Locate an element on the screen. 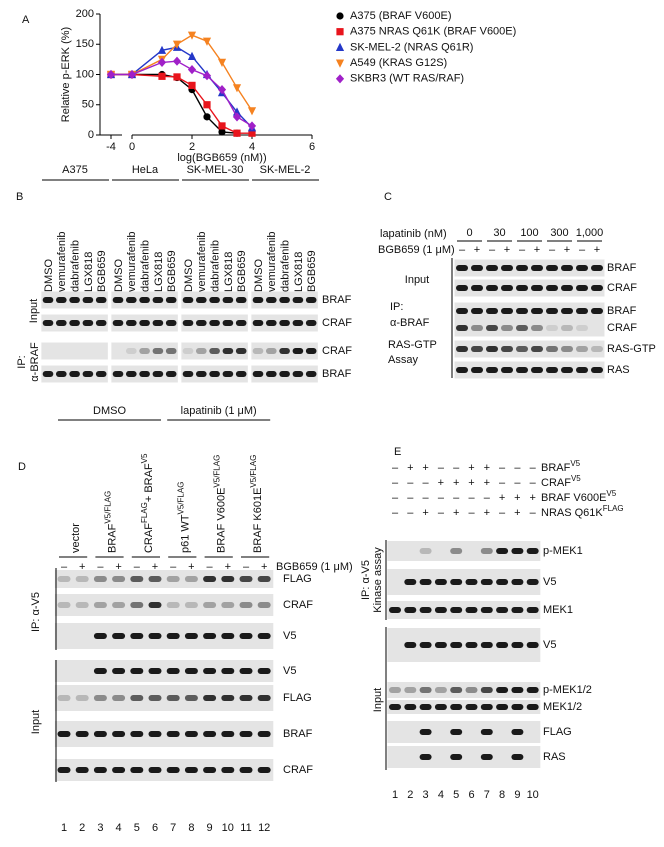  lane-number: 5 is located at coordinates (456, 795).